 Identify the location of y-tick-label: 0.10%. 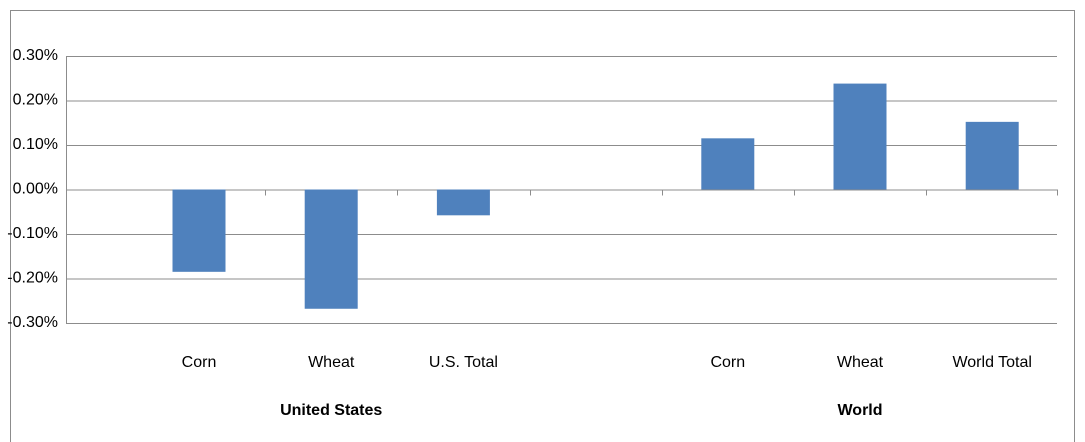
(35, 144).